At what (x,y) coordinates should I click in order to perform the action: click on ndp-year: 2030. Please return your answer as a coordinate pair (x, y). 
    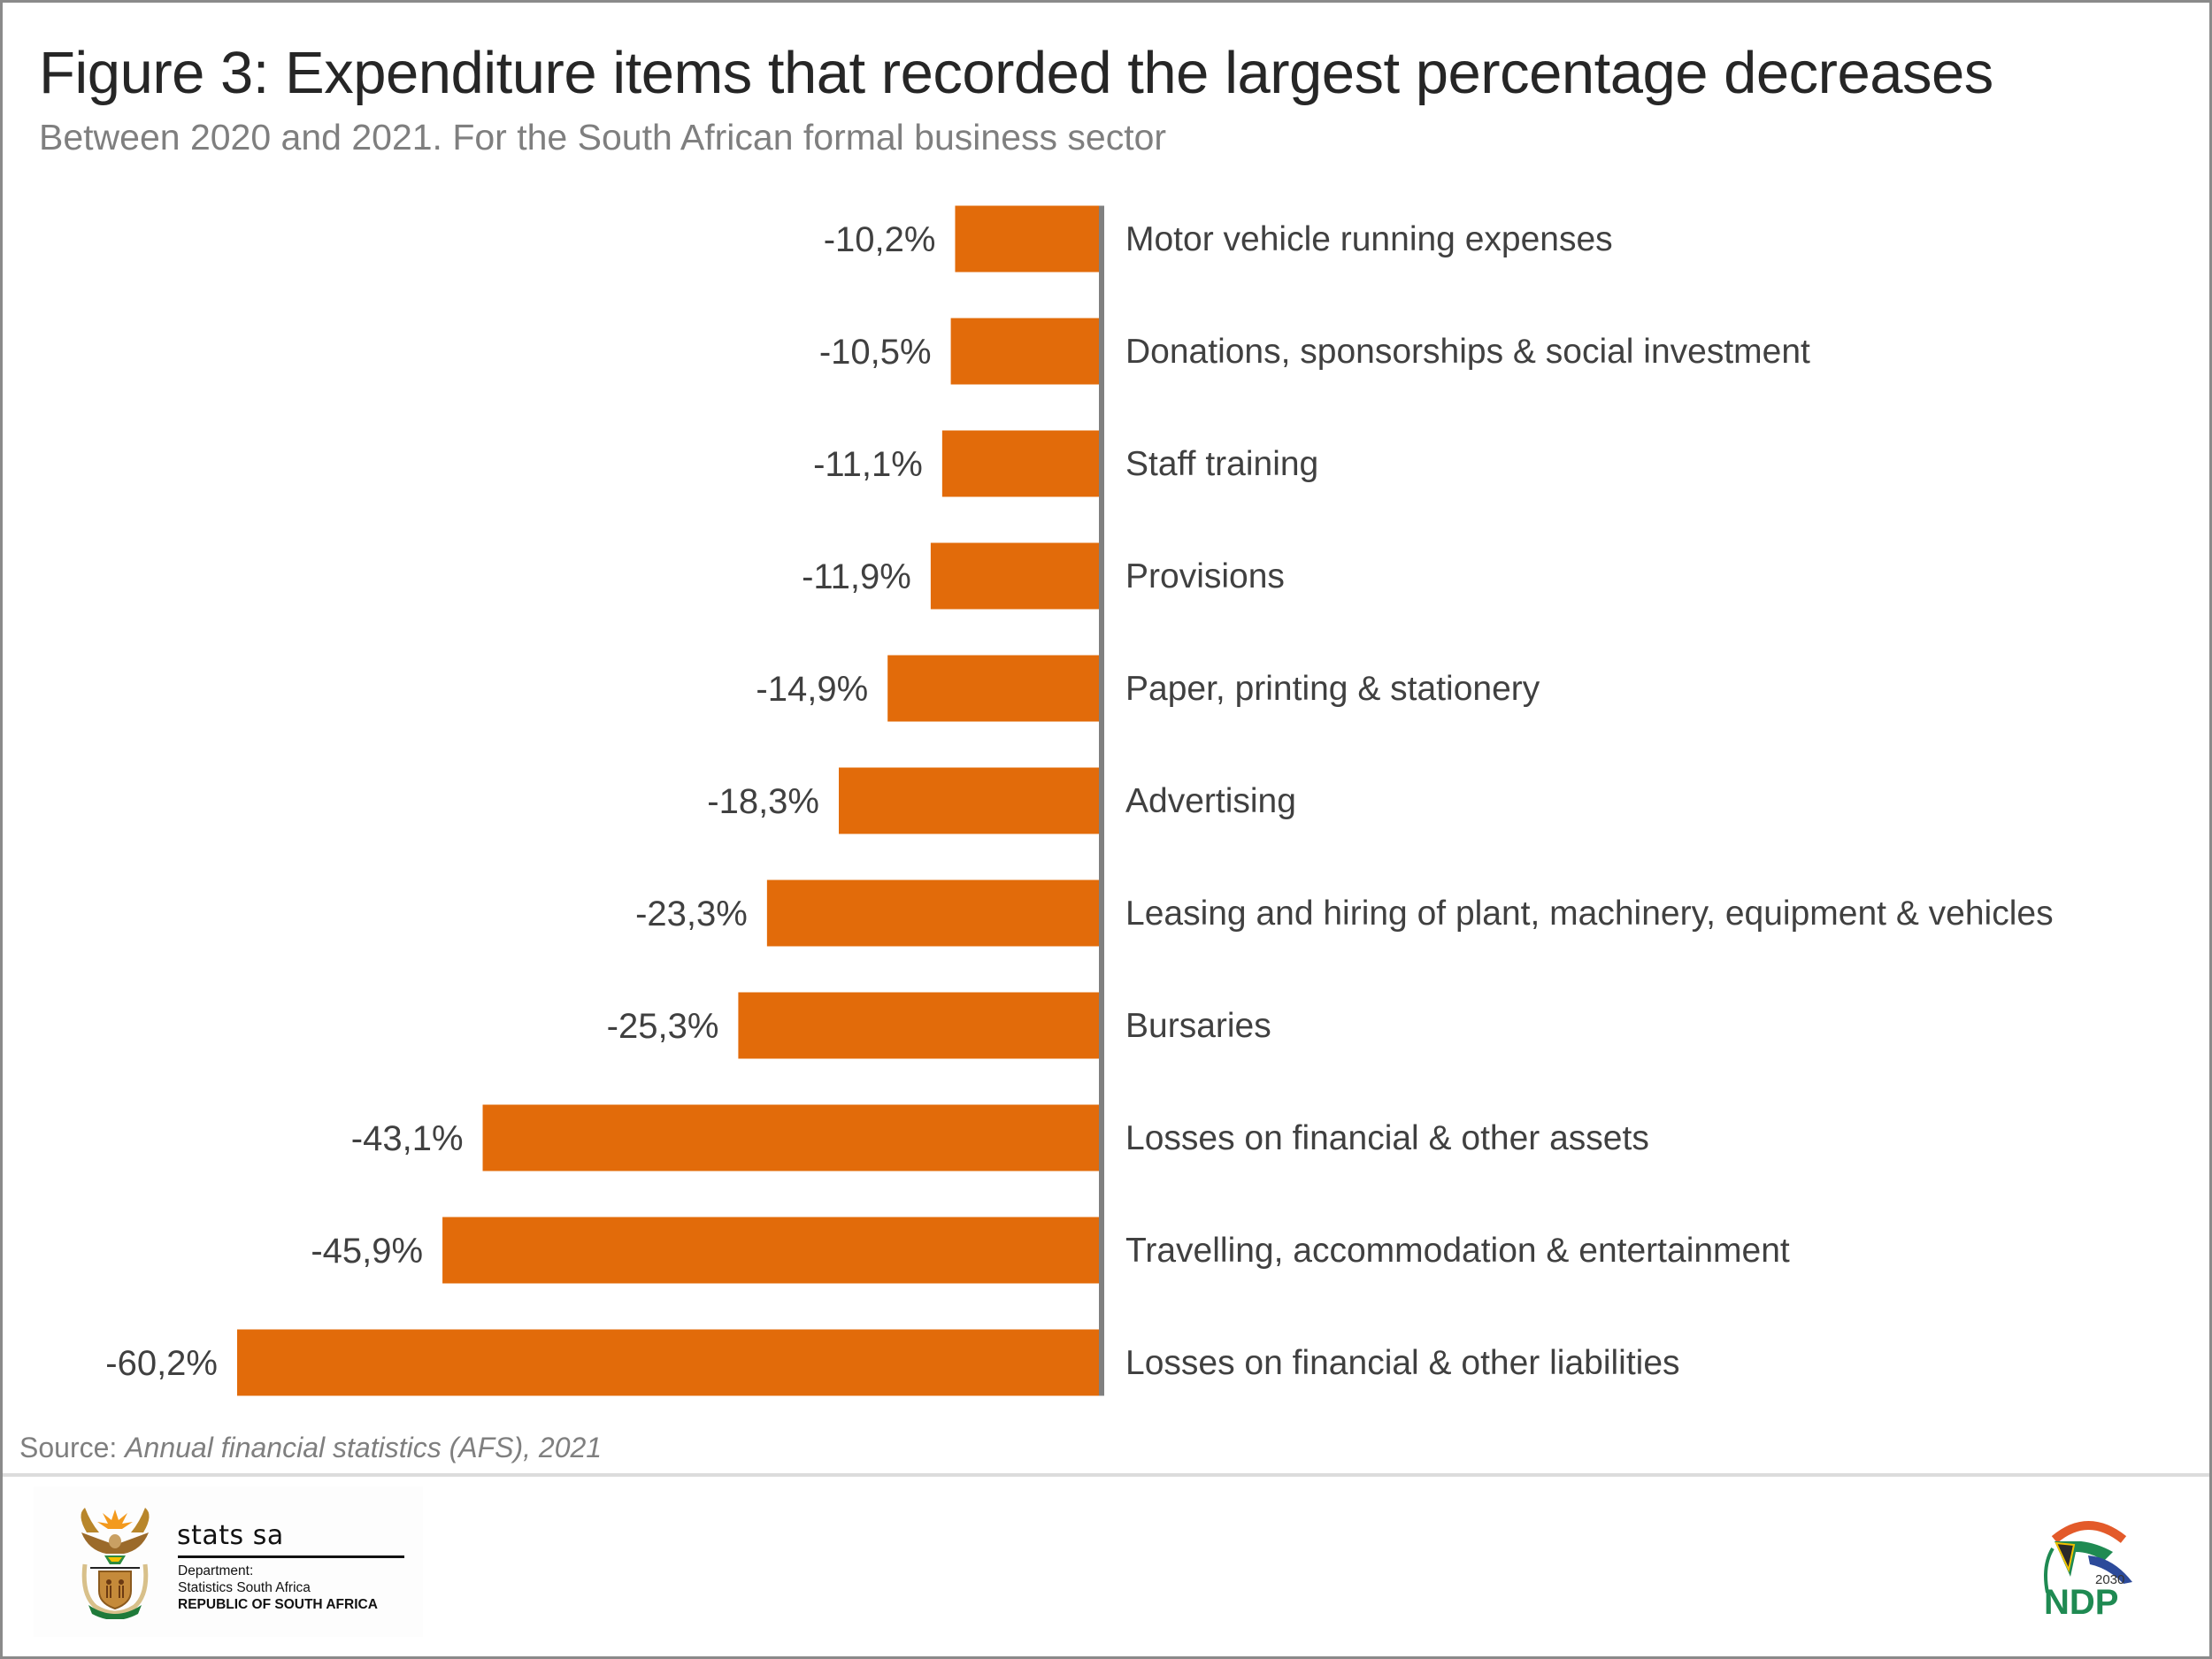
    Looking at the image, I should click on (2109, 1580).